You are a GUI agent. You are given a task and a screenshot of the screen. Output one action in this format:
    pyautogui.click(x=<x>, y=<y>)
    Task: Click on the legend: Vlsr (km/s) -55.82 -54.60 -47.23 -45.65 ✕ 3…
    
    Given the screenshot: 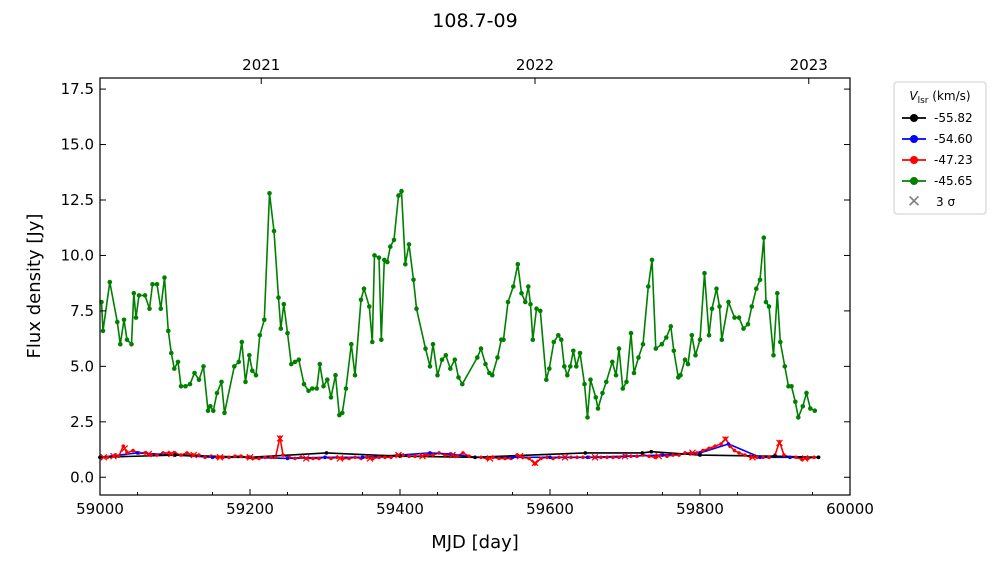 What is the action you would take?
    pyautogui.click(x=940, y=148)
    